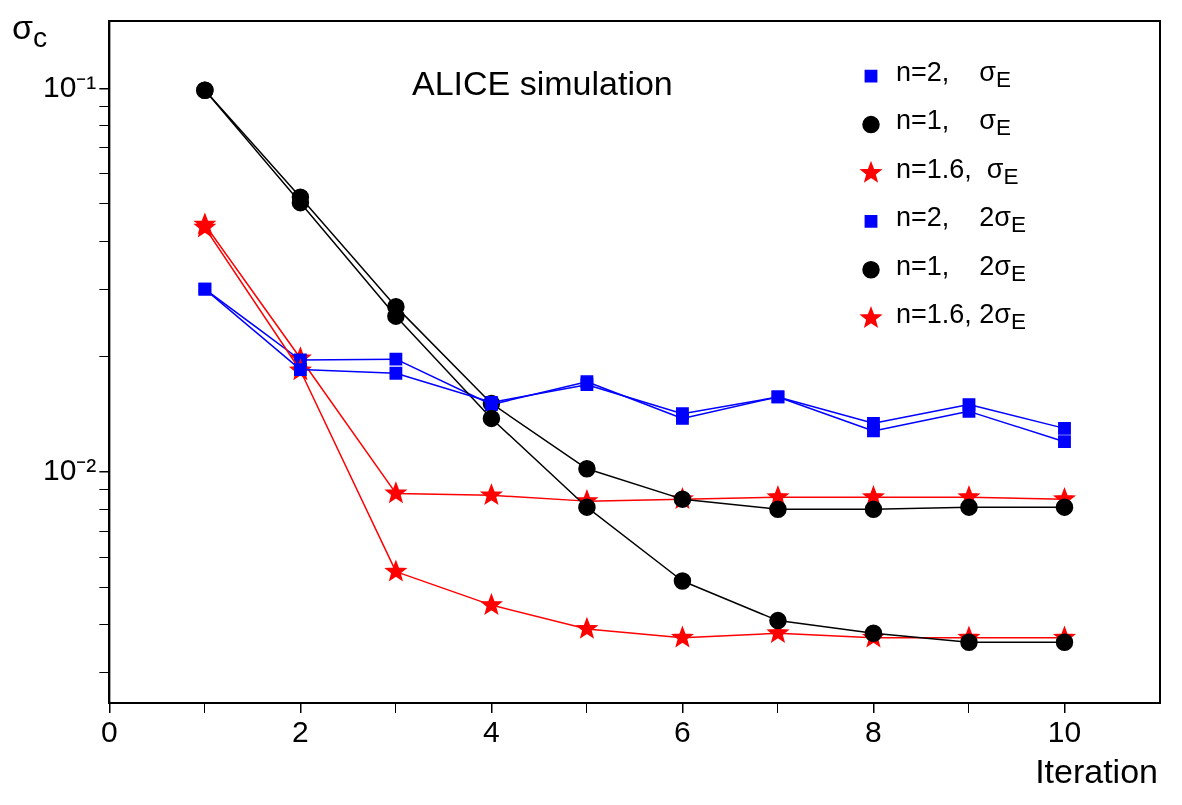  What do you see at coordinates (953, 123) in the screenshot?
I see `legend-label: n=1, σ$_{E}$` at bounding box center [953, 123].